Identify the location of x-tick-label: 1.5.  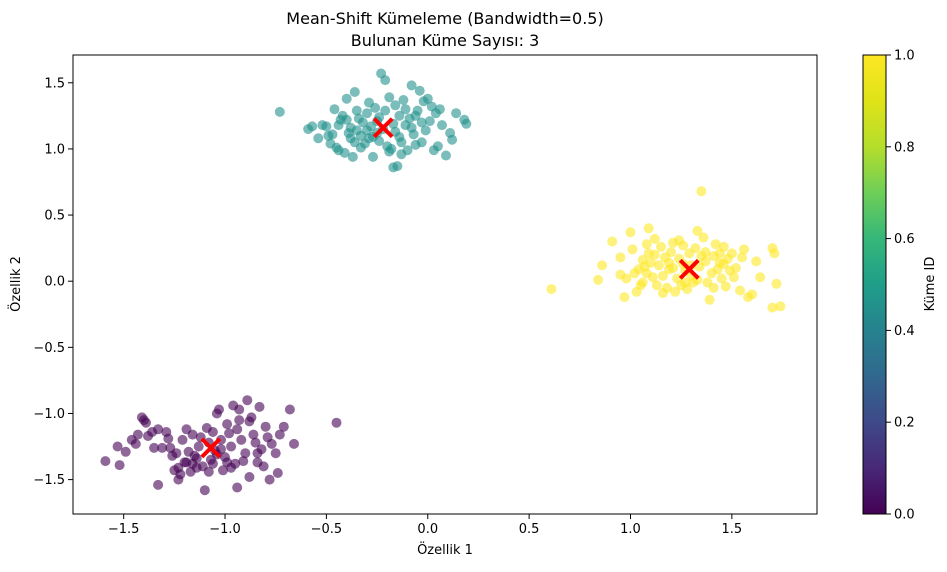
(732, 529).